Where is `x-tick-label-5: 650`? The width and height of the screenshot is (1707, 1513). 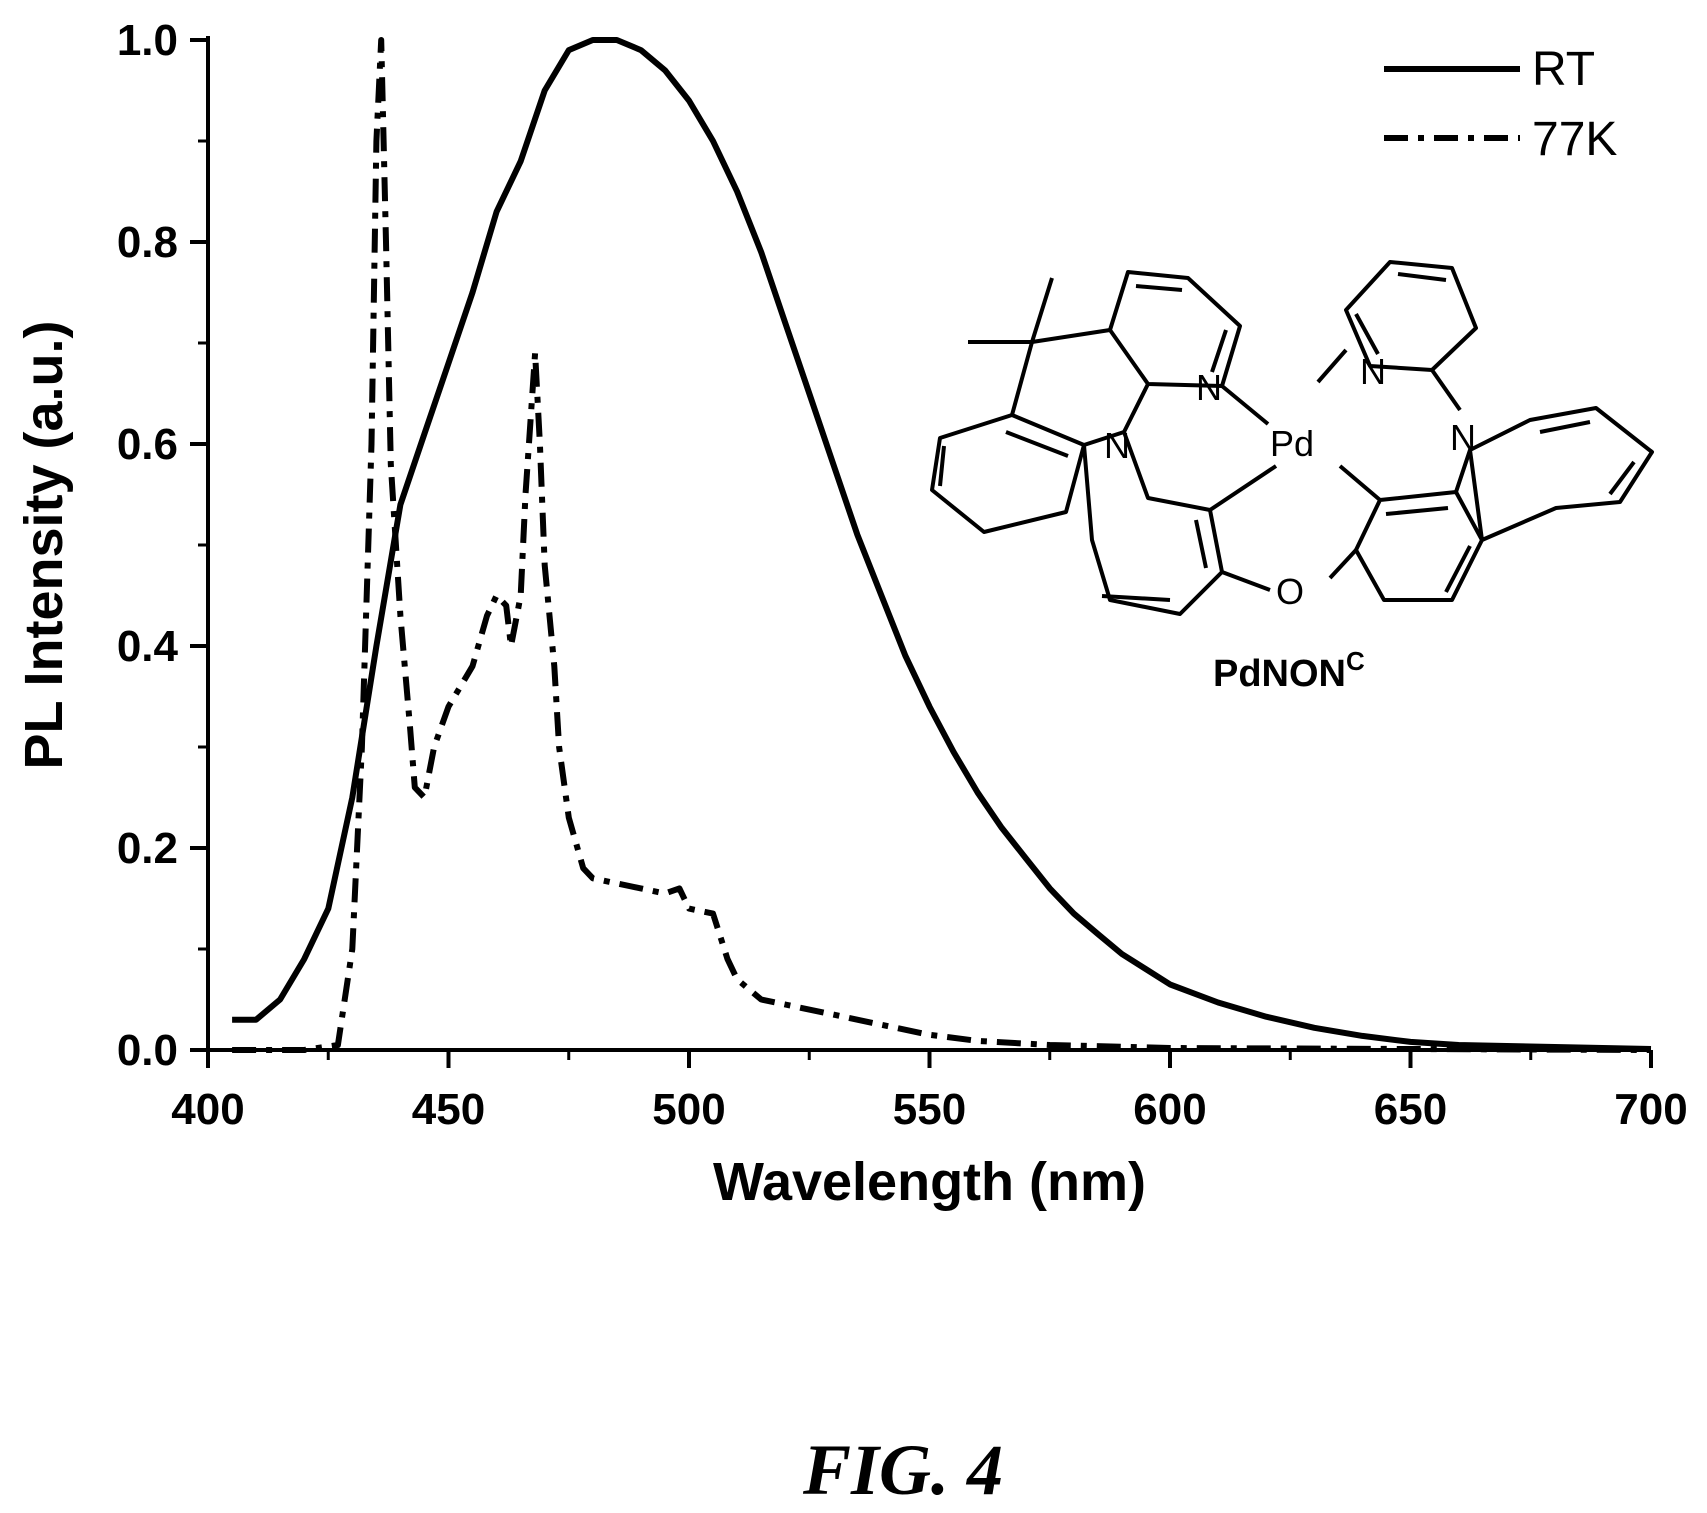
x-tick-label-5: 650 is located at coordinates (1410, 1109).